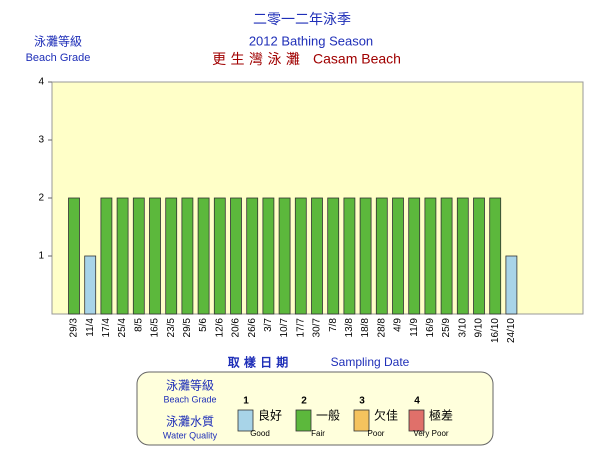  I want to click on legend-box, so click(315, 408).